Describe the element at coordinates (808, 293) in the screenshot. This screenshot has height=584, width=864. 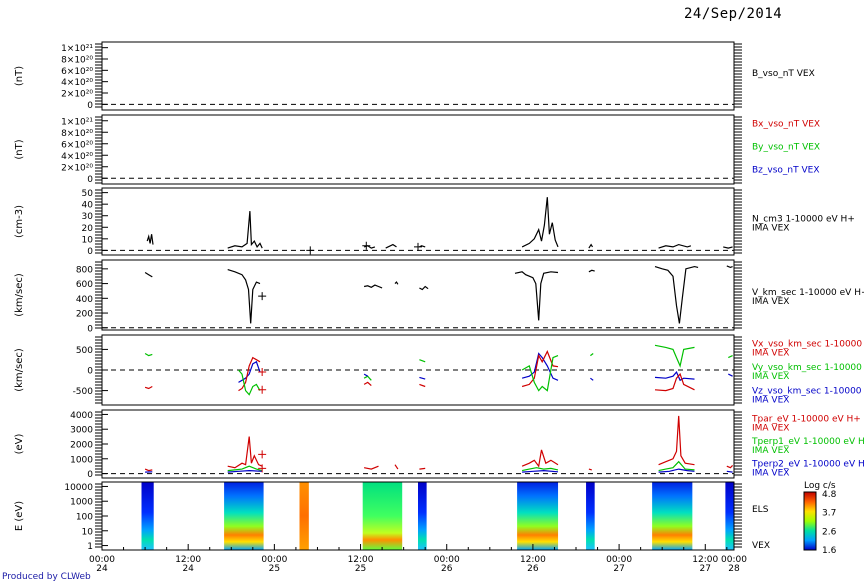
I see `series-legend-label: V_km_sec 1-10000 eV H+` at that location.